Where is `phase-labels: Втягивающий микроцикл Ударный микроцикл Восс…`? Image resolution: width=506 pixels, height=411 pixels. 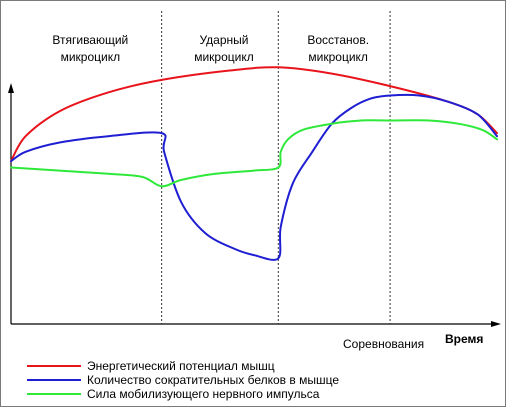
phase-labels: Втягивающий микроцикл Ударный микроцикл Восс… is located at coordinates (210, 48).